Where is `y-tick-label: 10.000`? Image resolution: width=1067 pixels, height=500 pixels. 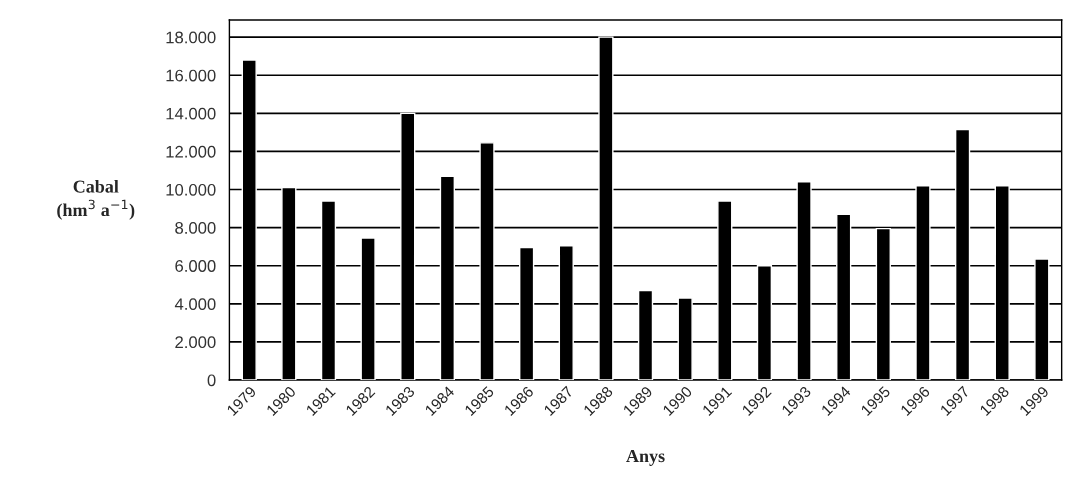
y-tick-label: 10.000 is located at coordinates (191, 189).